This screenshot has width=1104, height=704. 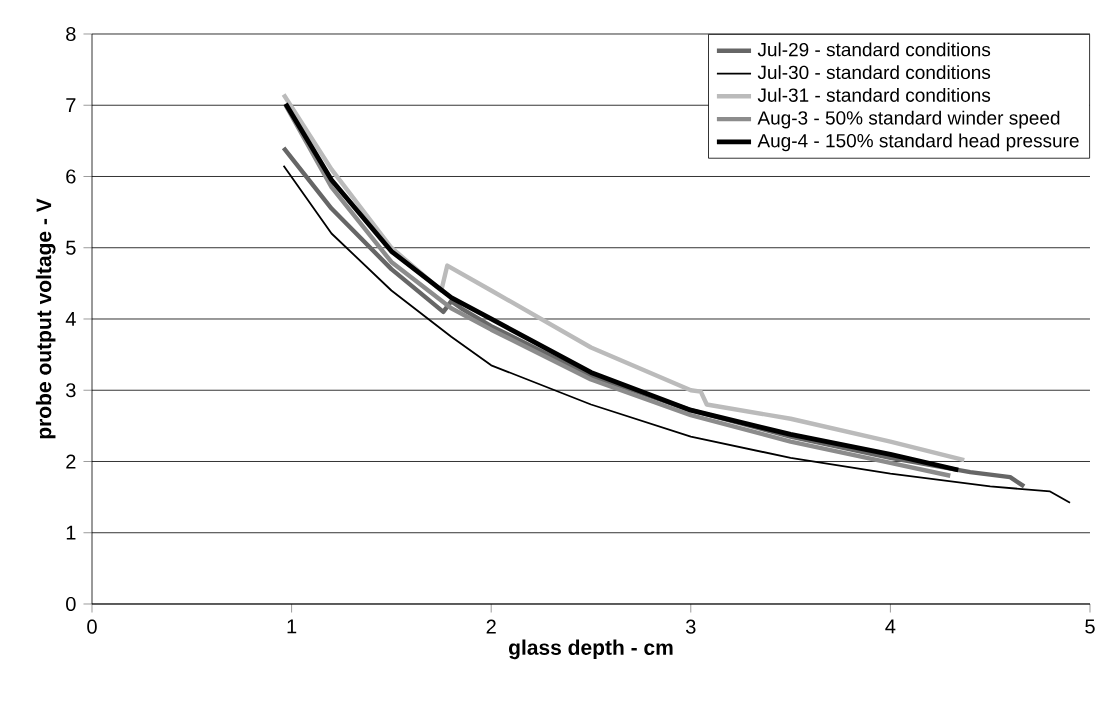 What do you see at coordinates (71, 390) in the screenshot?
I see `y-tick-label: 3` at bounding box center [71, 390].